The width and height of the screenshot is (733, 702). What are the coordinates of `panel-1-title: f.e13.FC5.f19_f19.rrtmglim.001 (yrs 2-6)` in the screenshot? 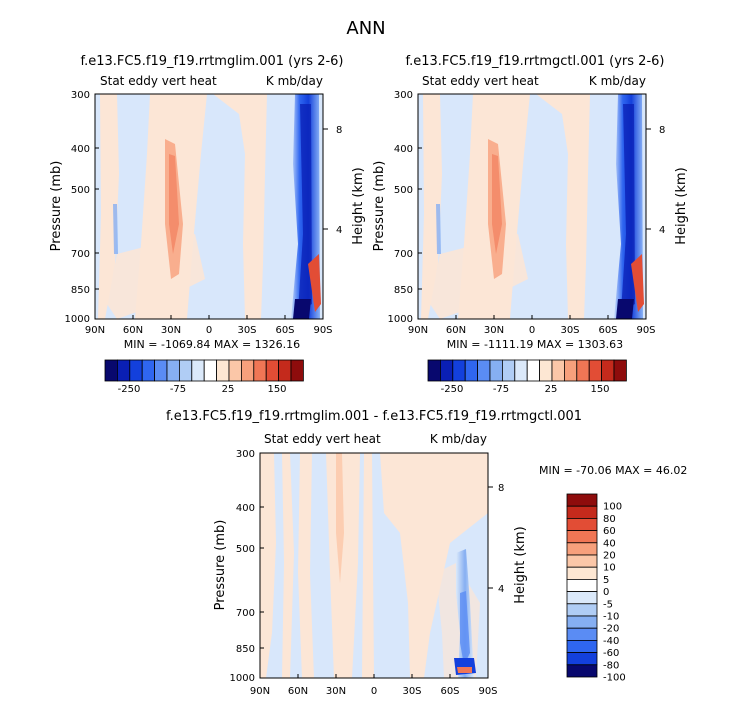 It's located at (211, 61).